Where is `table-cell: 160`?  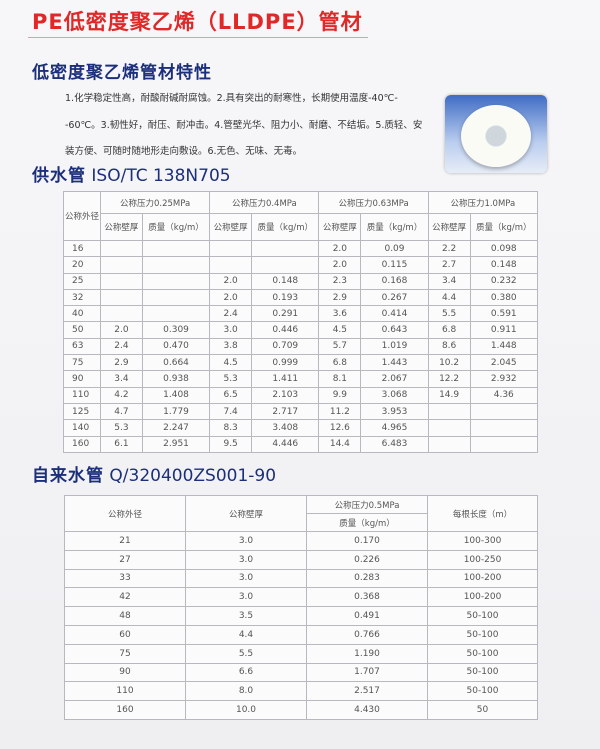
table-cell: 160 is located at coordinates (125, 710).